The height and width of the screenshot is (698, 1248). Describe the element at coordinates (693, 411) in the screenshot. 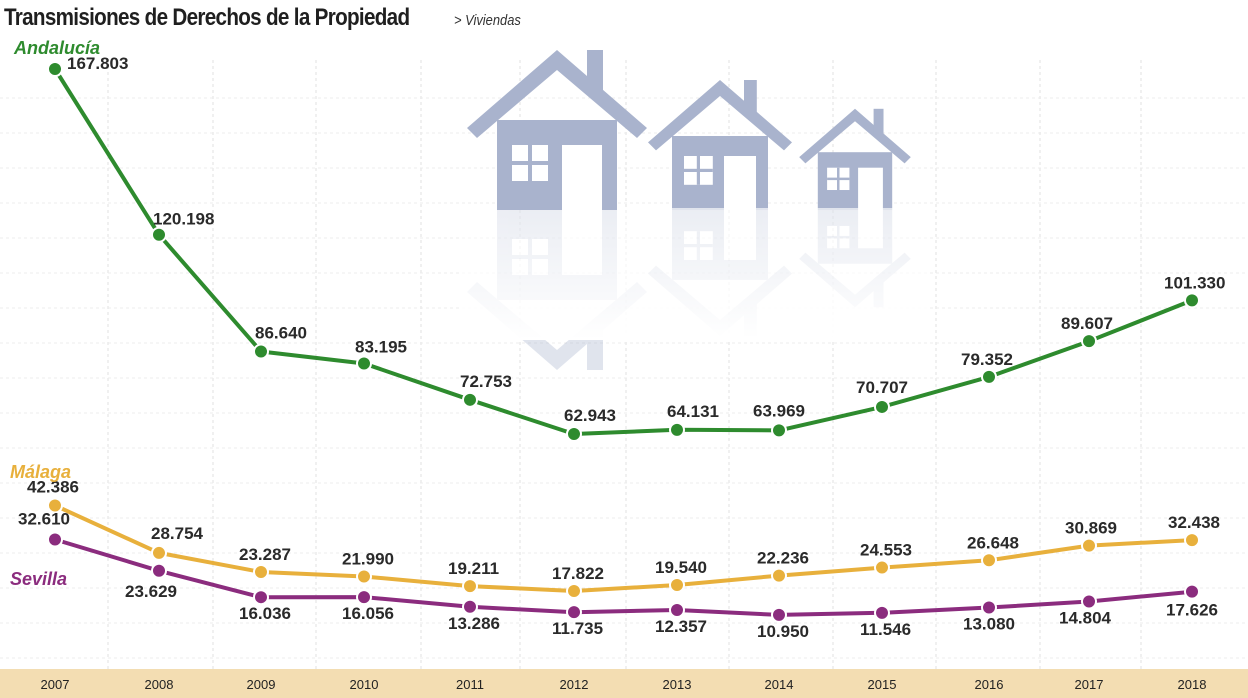

I see `data-label-andalucia: 64.131` at that location.